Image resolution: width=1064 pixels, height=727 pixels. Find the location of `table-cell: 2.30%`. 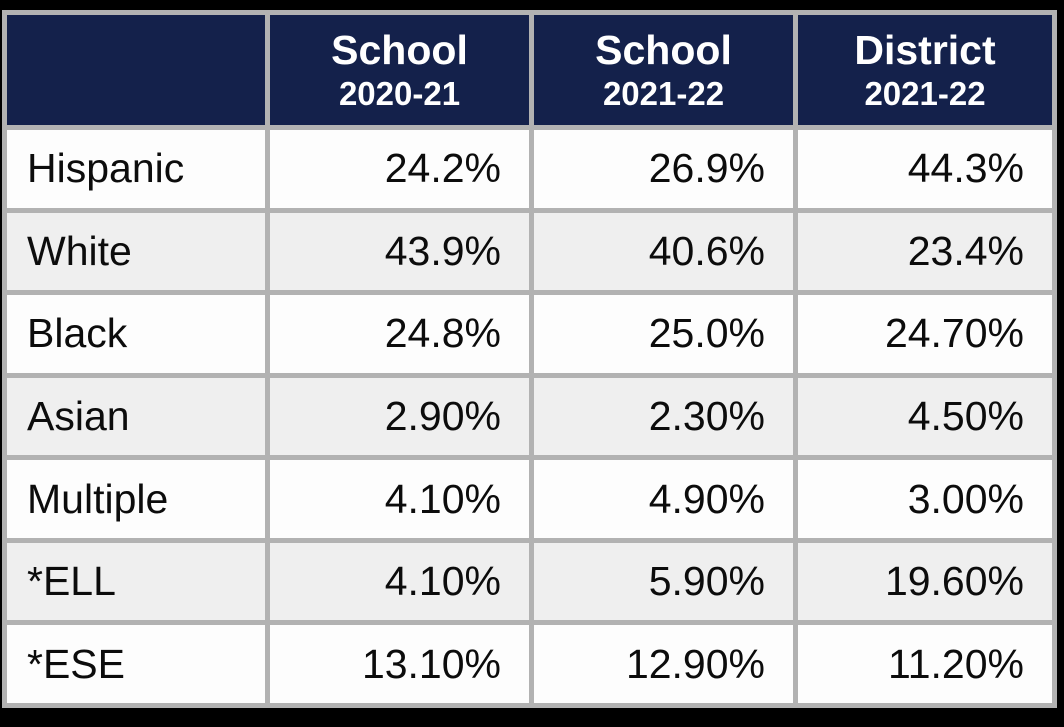

table-cell: 2.30% is located at coordinates (663, 416).